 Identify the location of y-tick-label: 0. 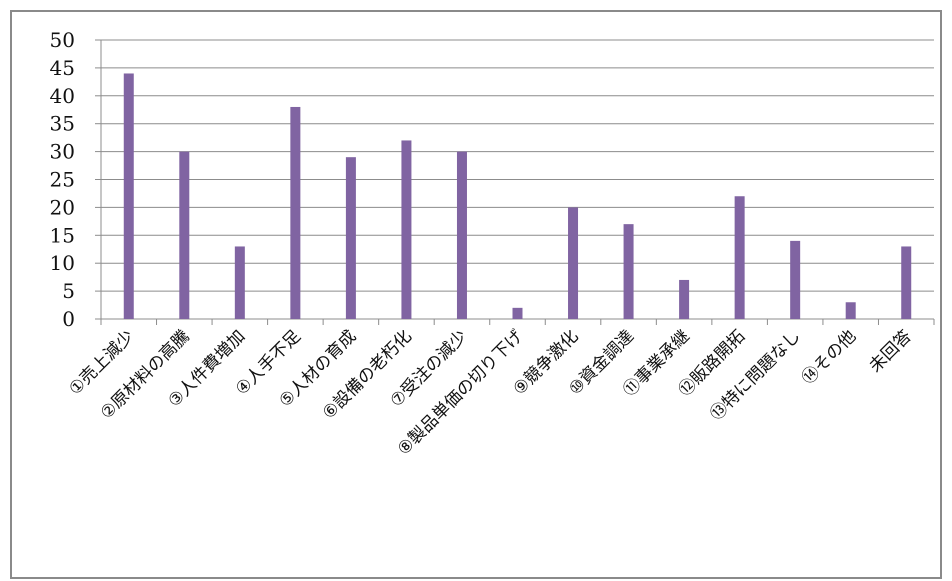
(68, 319).